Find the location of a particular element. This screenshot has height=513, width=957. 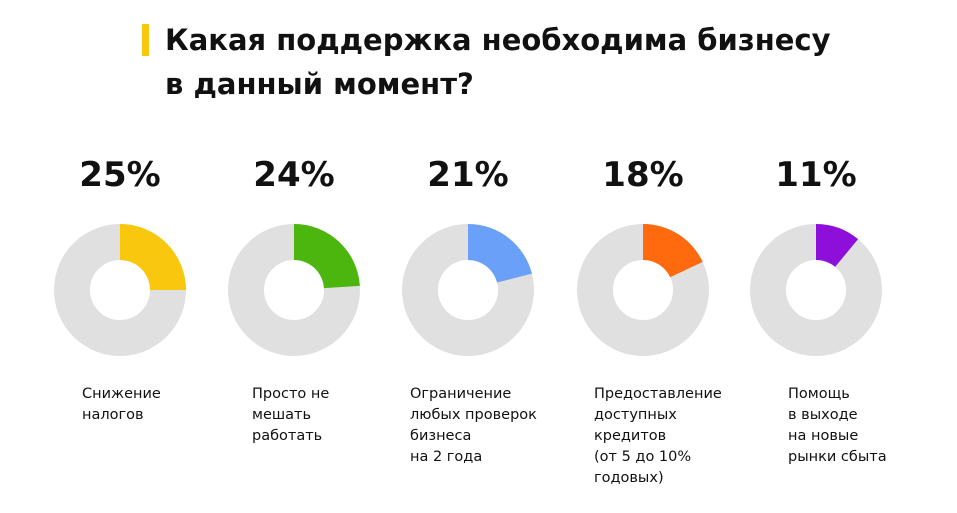

value-label: 11% is located at coordinates (816, 175).